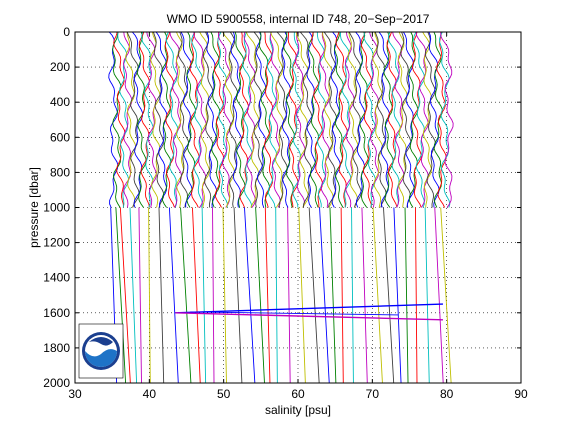 The width and height of the screenshot is (576, 437). What do you see at coordinates (60, 67) in the screenshot?
I see `y-tick-label: 200` at bounding box center [60, 67].